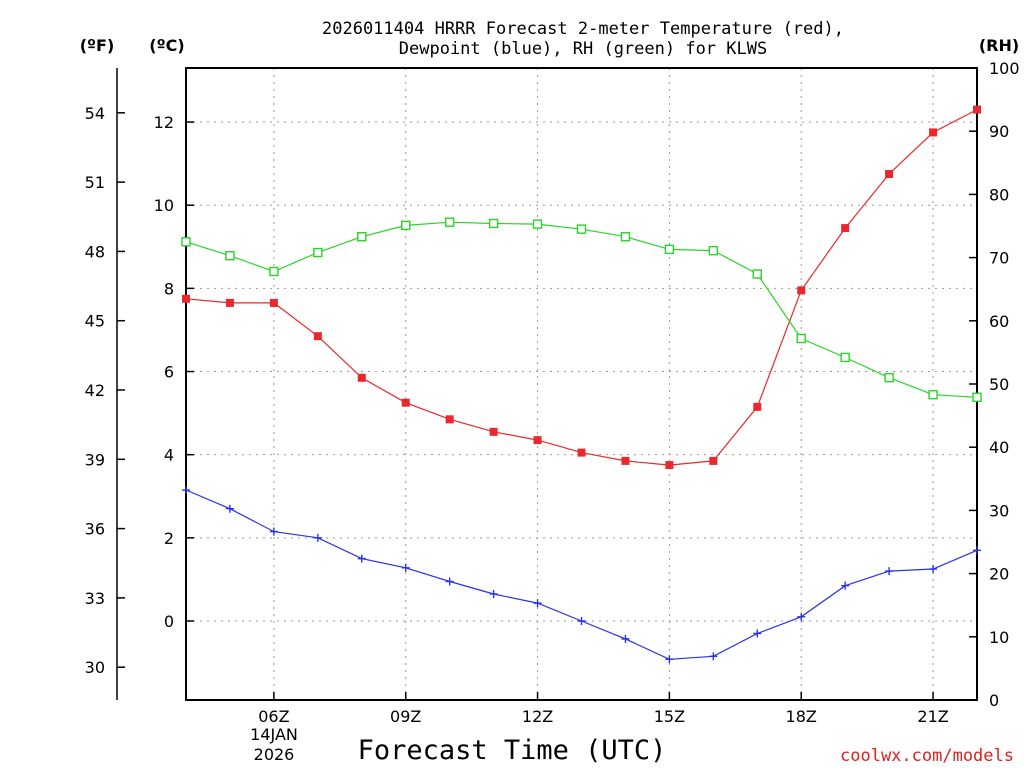 This screenshot has width=1024, height=768. I want to click on celsius-unit-label: (ºC), so click(166, 45).